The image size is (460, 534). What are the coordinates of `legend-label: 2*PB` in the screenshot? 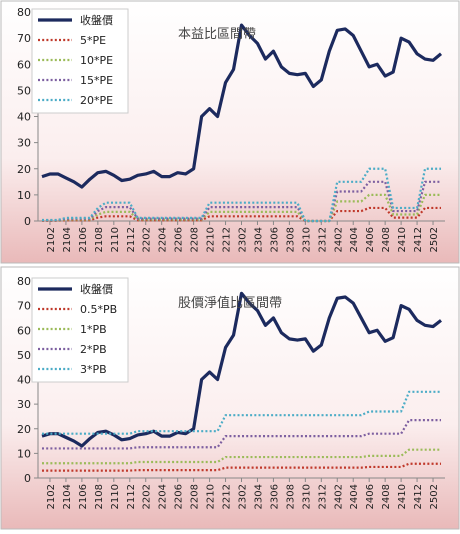 It's located at (93, 349).